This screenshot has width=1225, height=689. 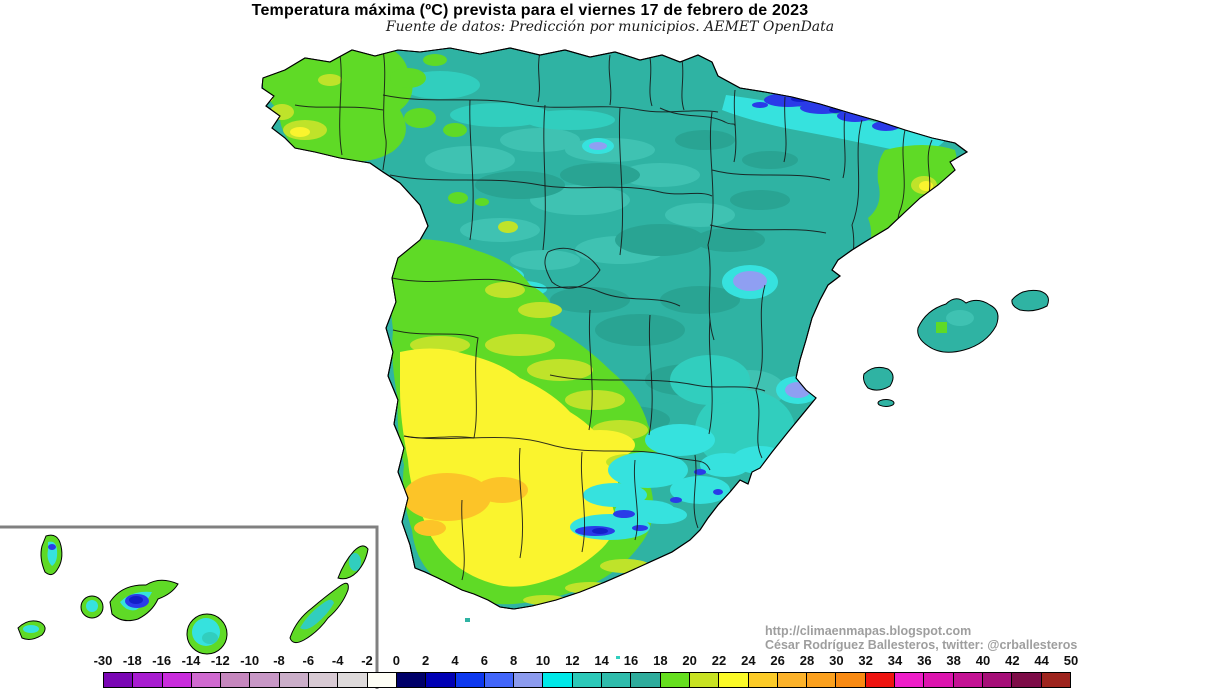 I want to click on legend-tick-label: 12, so click(x=572, y=660).